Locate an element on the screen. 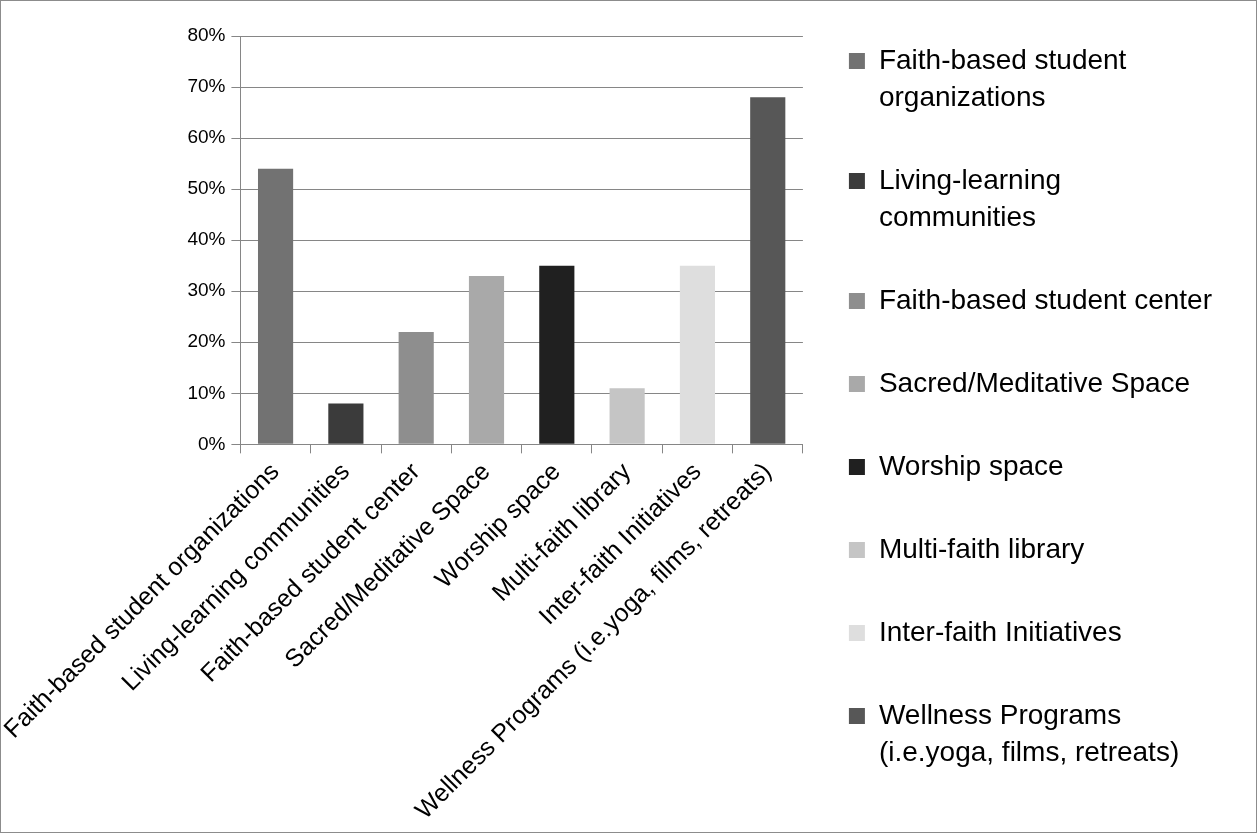  legend-label: Faith-based student center is located at coordinates (1045, 299).